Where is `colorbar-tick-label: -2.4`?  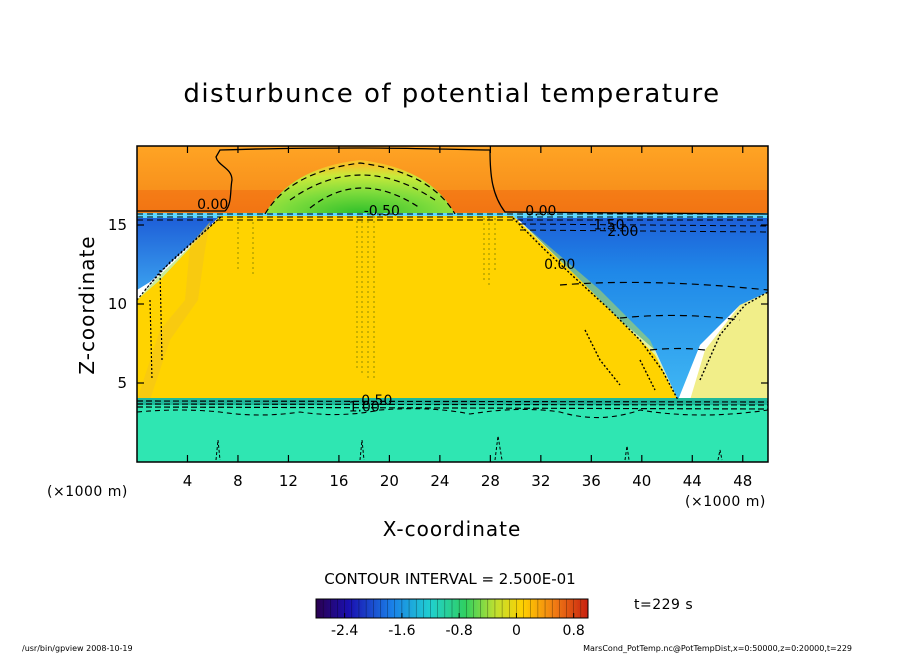 colorbar-tick-label: -2.4 is located at coordinates (344, 631).